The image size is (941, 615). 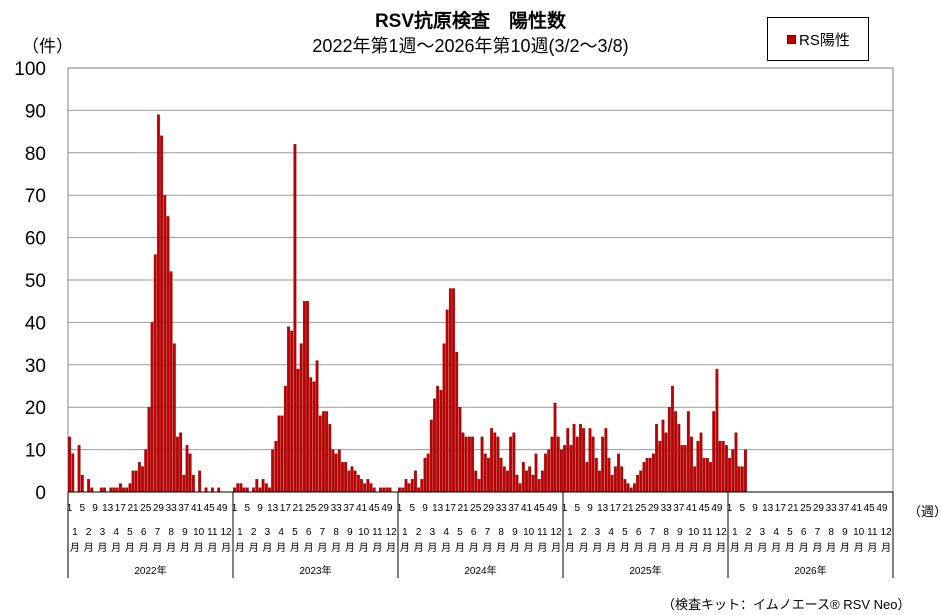 What do you see at coordinates (254, 532) in the screenshot?
I see `month-label: 2` at bounding box center [254, 532].